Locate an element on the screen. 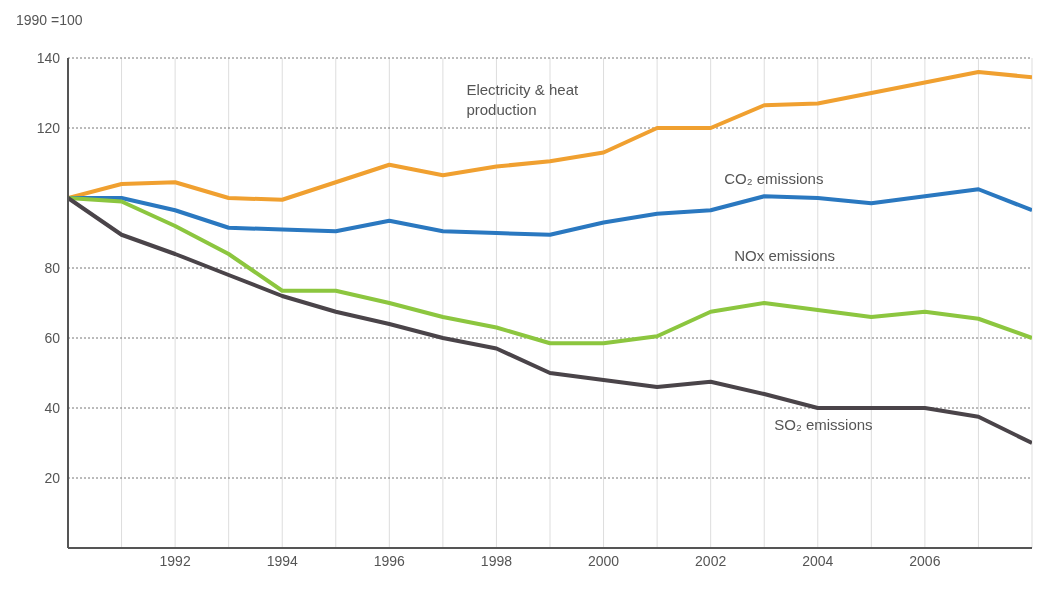  y-tick-label: 140 is located at coordinates (48, 57).